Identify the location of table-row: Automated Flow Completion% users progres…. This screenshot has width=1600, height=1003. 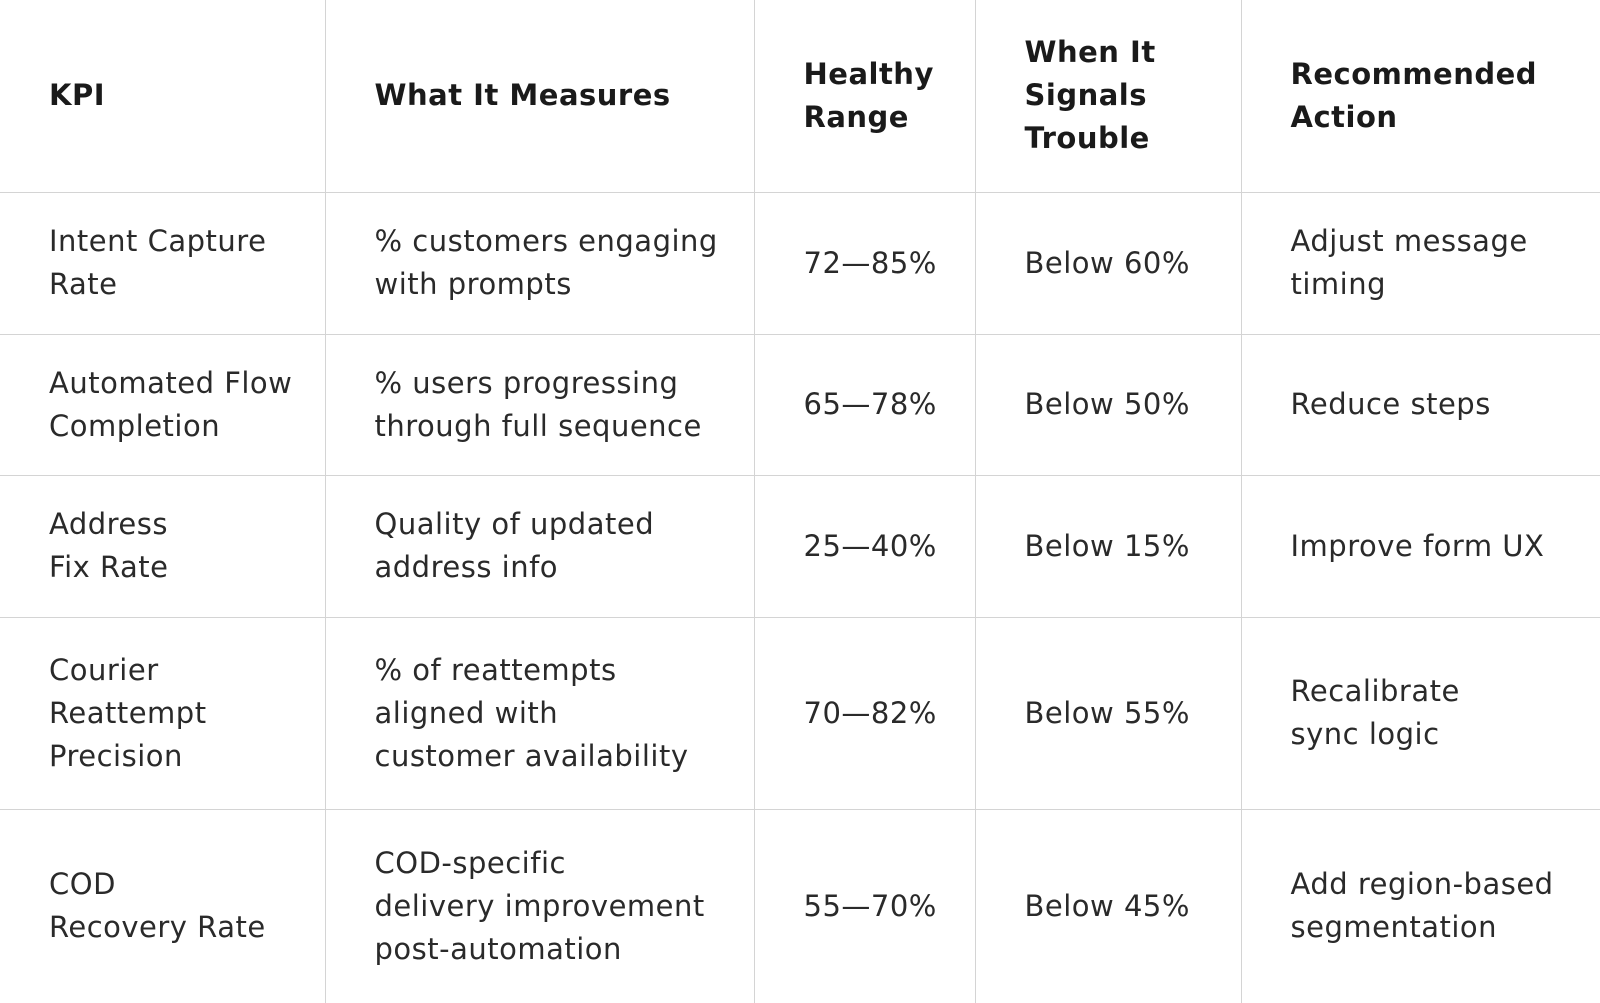
(800, 404).